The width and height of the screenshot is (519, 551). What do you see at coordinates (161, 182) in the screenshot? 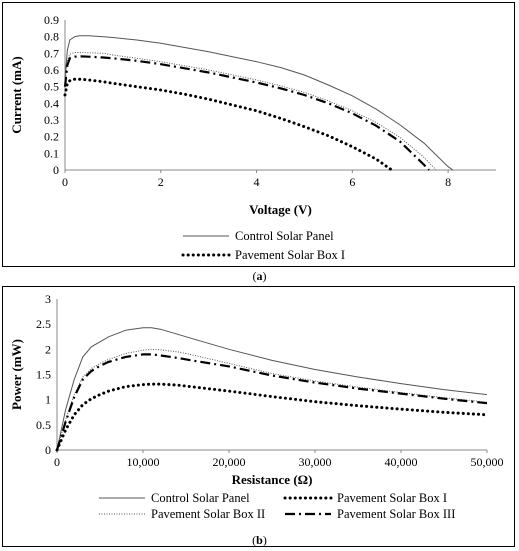
I see `x-tick-label: 2` at bounding box center [161, 182].